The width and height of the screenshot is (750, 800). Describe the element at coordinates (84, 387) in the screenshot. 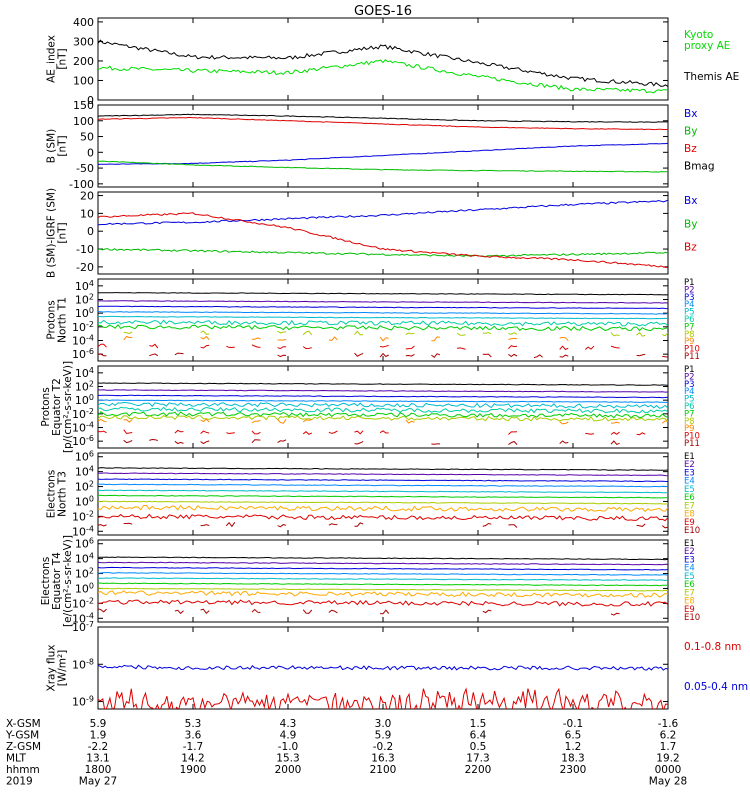

I see `y-tick-label: 10²` at that location.